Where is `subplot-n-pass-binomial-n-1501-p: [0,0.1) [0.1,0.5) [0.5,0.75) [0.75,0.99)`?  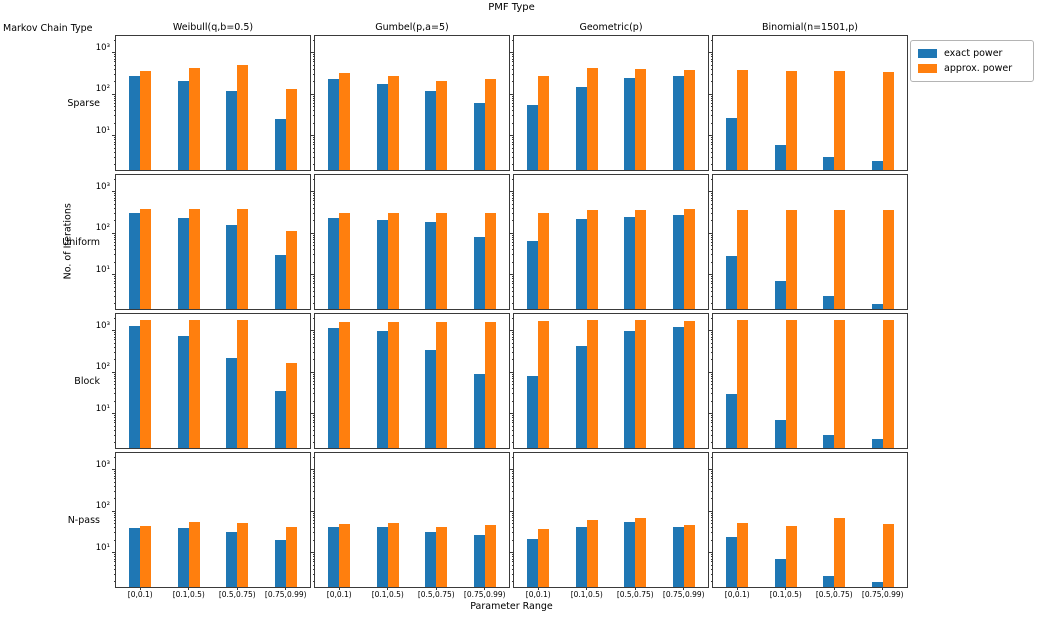 subplot-n-pass-binomial-n-1501-p: [0,0.1) [0.1,0.5) [0.5,0.75) [0.75,0.99) is located at coordinates (808, 525).